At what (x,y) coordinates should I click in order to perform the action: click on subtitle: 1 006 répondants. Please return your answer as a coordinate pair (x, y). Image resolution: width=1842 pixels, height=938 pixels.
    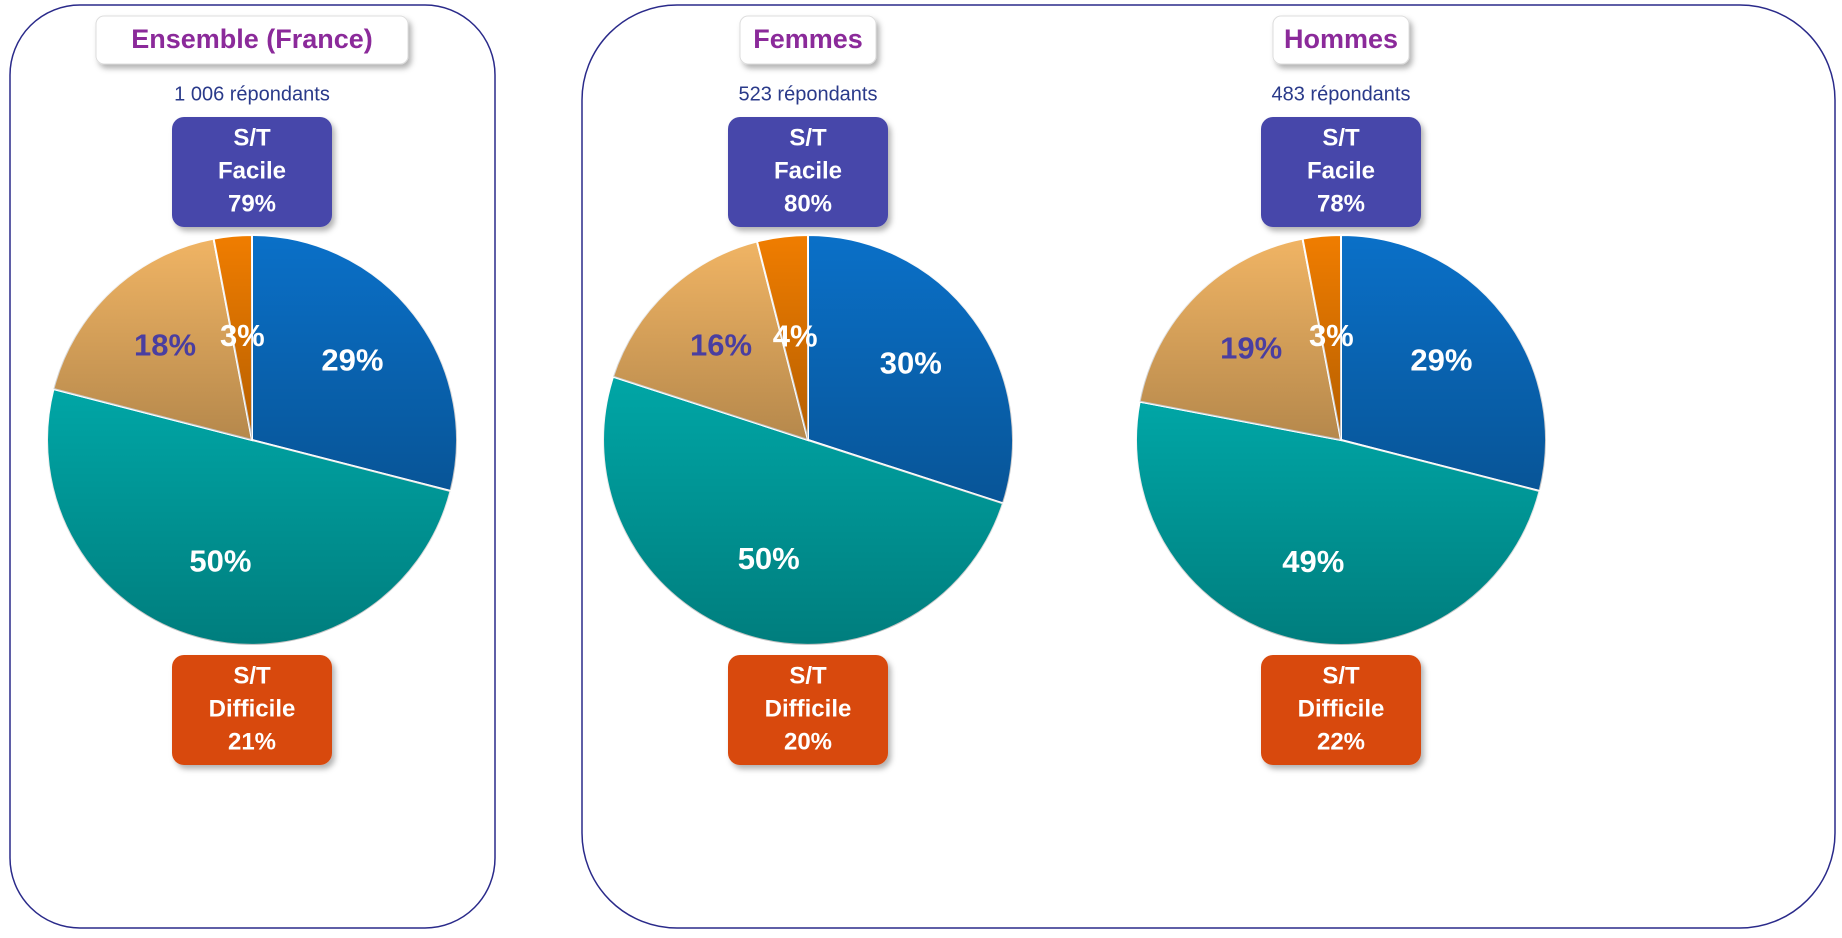
    Looking at the image, I should click on (252, 94).